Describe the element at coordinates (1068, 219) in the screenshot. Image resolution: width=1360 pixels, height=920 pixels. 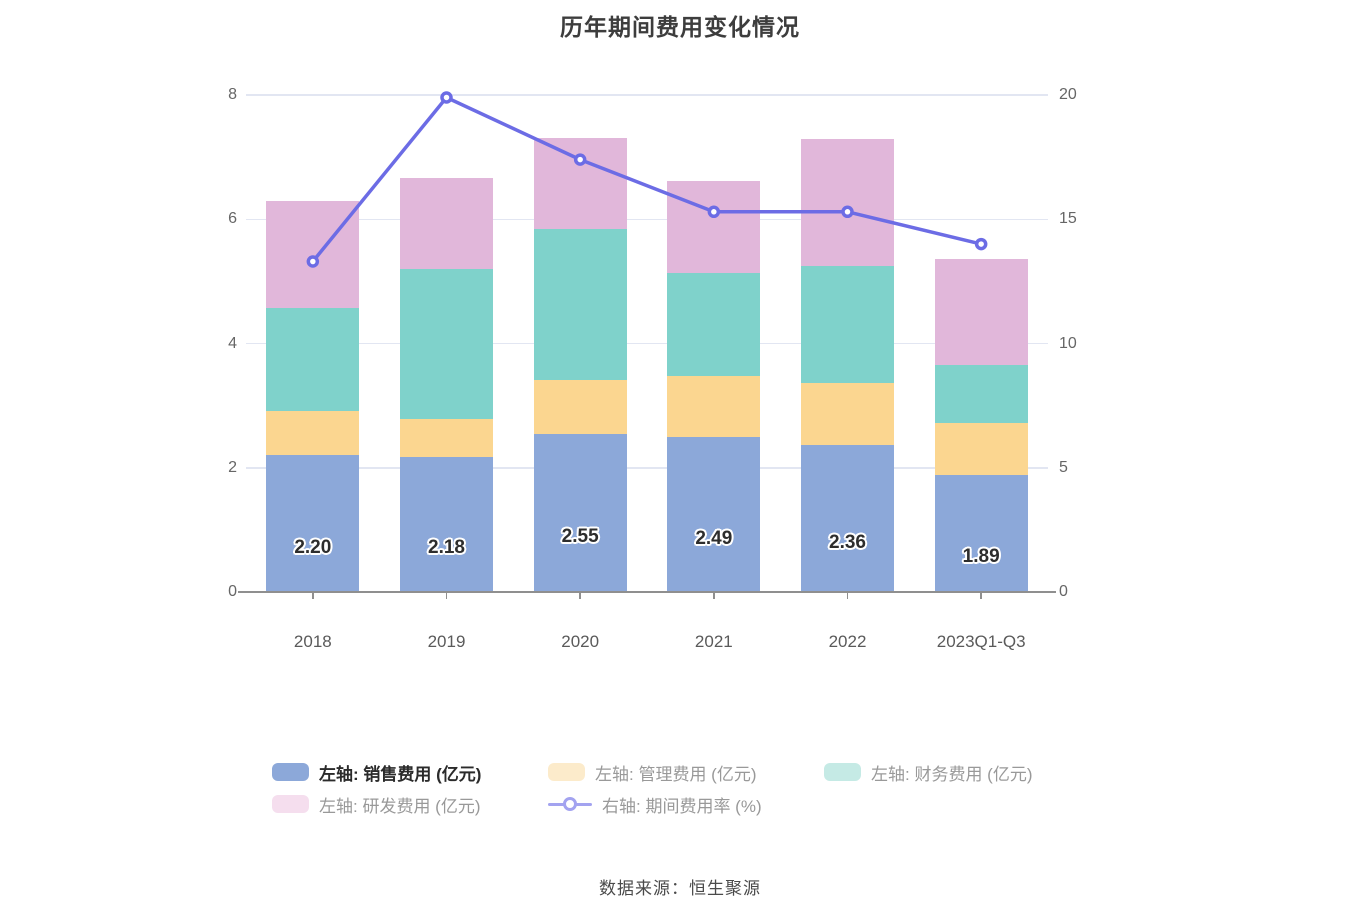
I see `y-axis-right-tick-label: 15` at that location.